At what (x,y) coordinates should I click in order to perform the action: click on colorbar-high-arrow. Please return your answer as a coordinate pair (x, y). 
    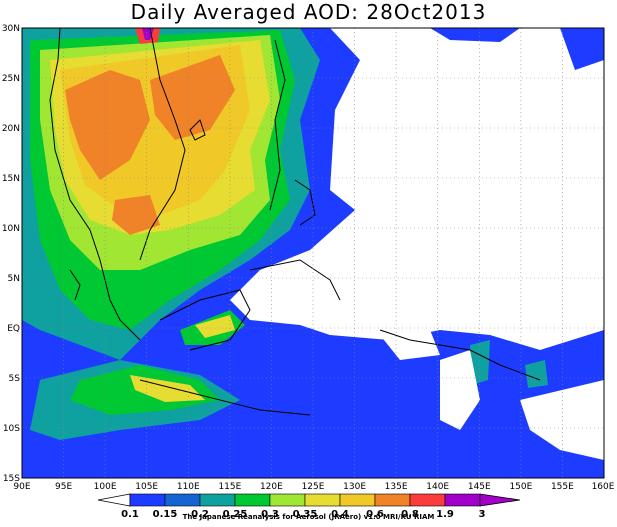
    Looking at the image, I should click on (500, 500).